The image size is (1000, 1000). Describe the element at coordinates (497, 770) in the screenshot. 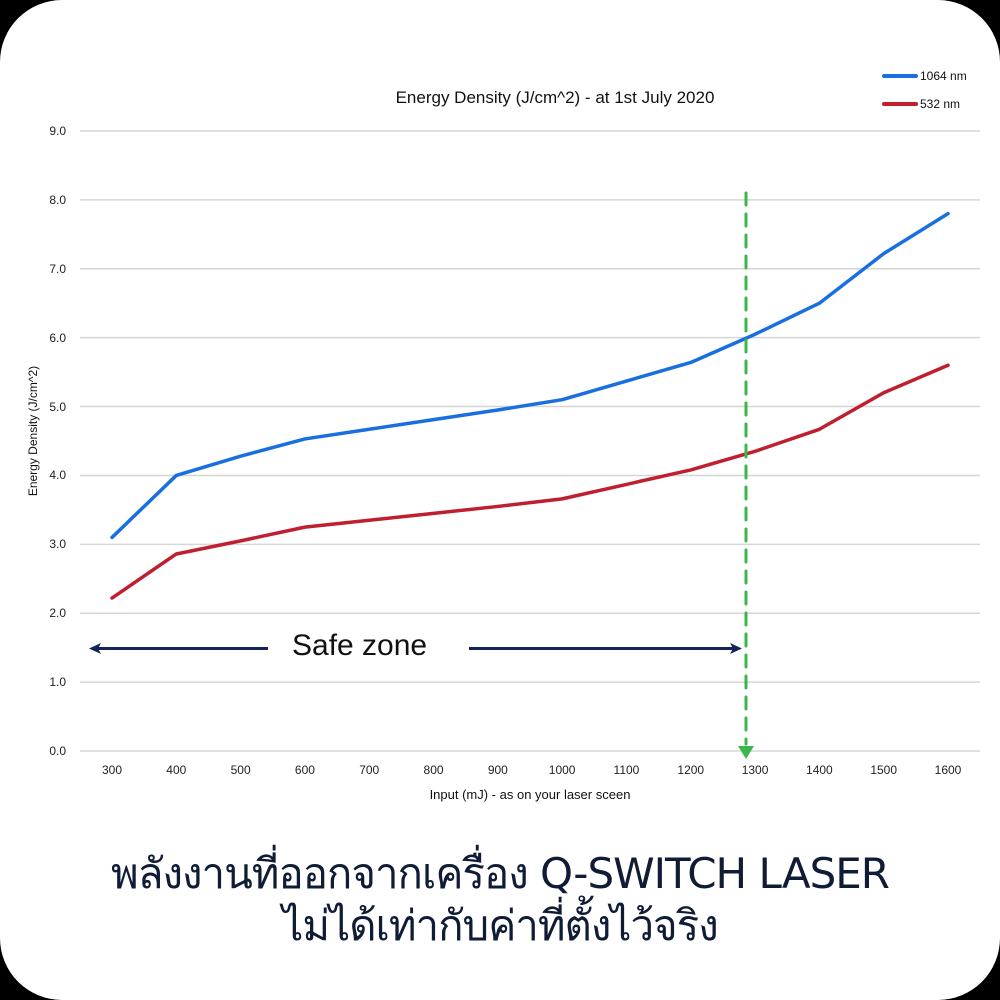

I see `x-tick-label: 900` at that location.